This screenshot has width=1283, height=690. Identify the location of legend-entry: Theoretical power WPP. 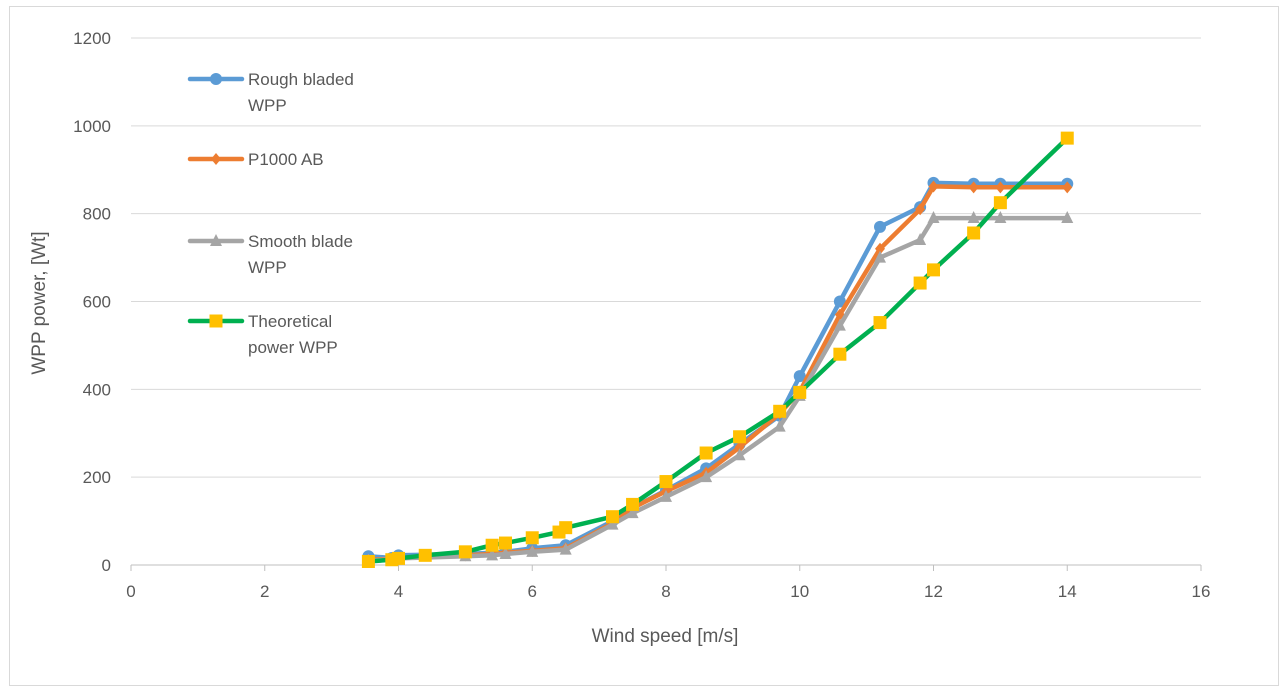
(262, 334).